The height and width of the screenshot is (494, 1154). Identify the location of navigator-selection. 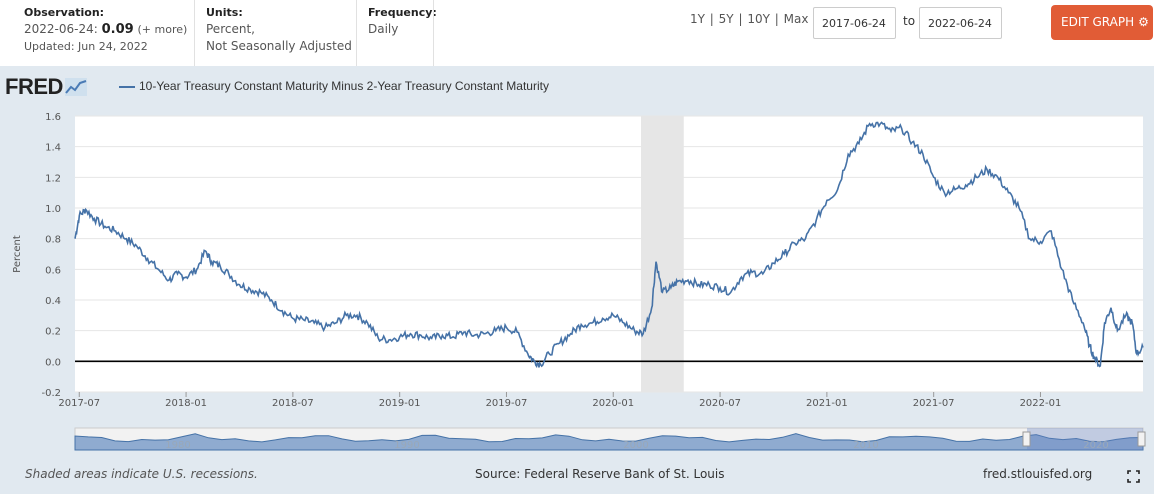
(1085, 439).